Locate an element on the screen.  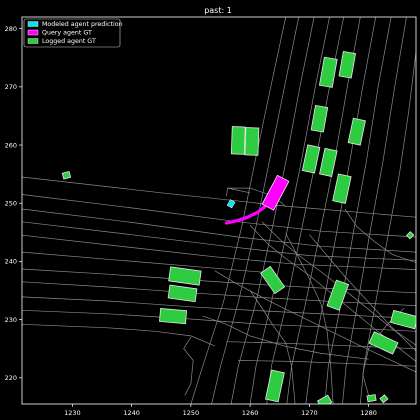
x-tick-label: 1280 is located at coordinates (368, 413).